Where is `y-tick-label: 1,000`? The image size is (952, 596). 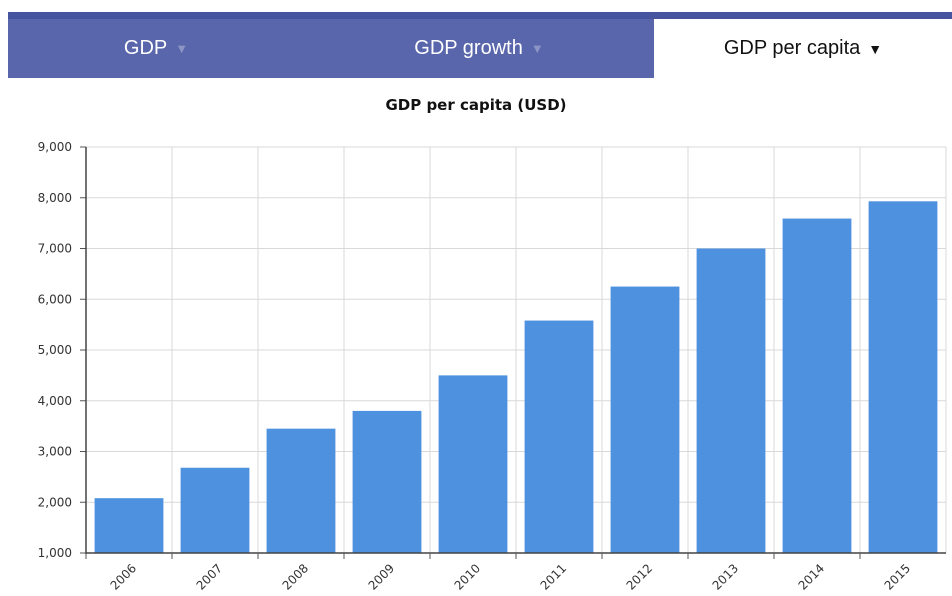
y-tick-label: 1,000 is located at coordinates (55, 553).